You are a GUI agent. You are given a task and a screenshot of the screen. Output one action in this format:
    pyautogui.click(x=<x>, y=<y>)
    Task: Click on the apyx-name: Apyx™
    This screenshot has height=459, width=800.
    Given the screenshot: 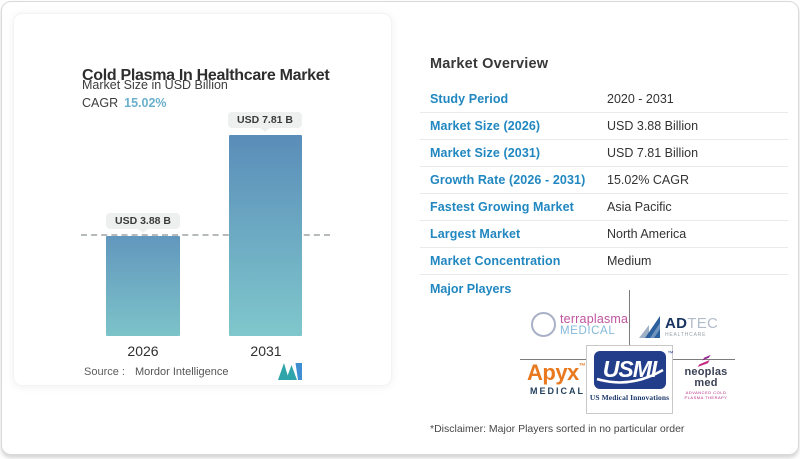 What is the action you would take?
    pyautogui.click(x=556, y=372)
    